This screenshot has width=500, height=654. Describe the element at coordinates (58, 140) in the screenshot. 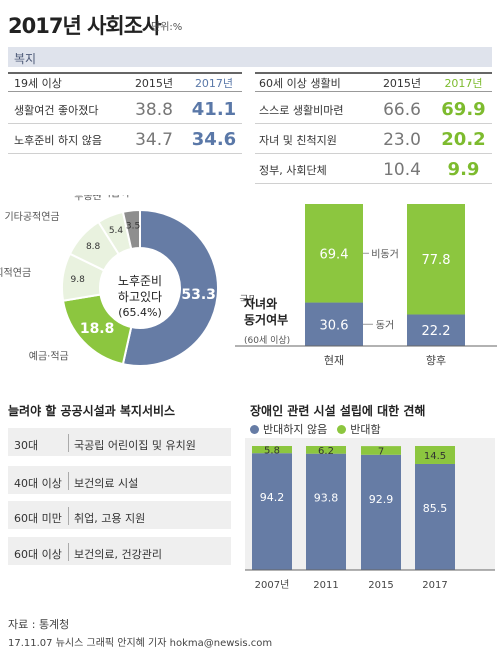

I see `row-label: 노후준비 하지 않음` at that location.